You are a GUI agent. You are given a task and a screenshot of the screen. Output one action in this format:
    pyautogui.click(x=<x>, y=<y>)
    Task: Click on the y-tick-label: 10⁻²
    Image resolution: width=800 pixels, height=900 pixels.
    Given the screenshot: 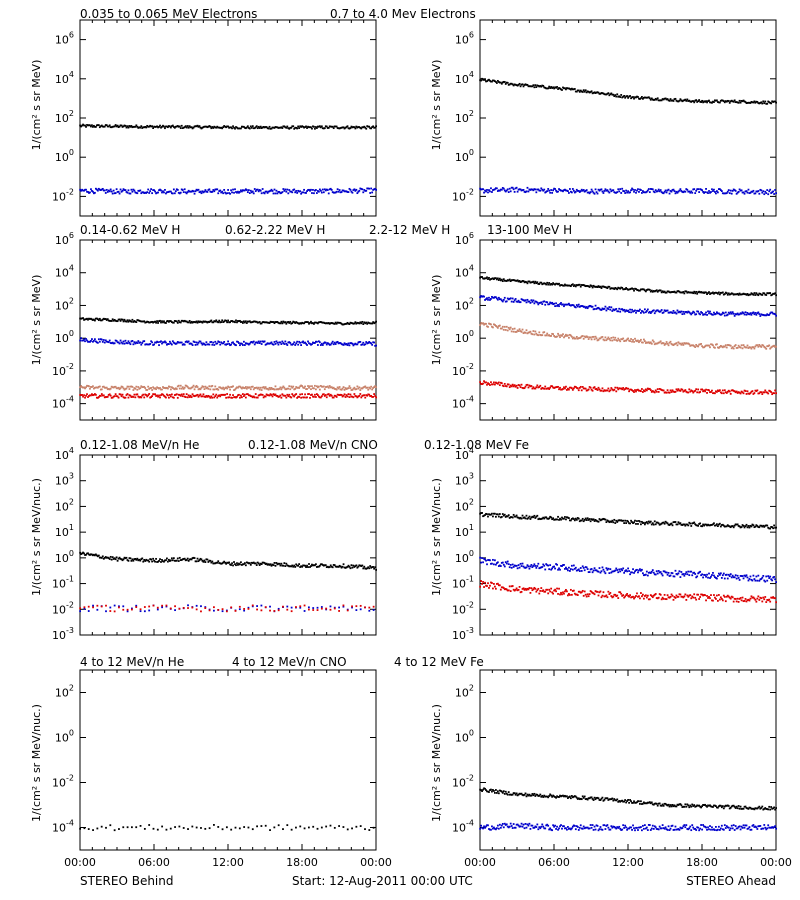 What is the action you would take?
    pyautogui.click(x=63, y=370)
    